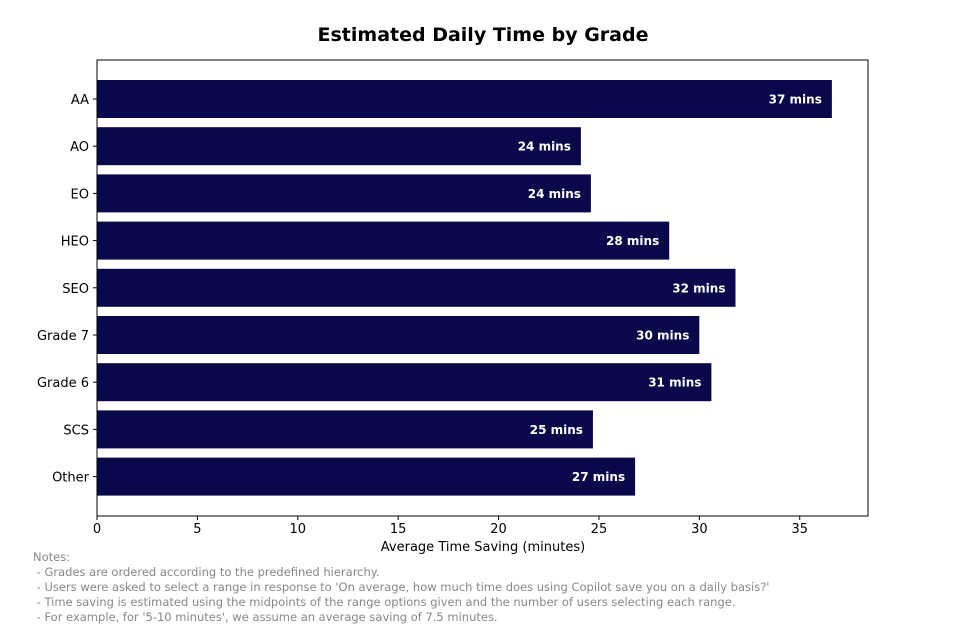  What do you see at coordinates (483, 35) in the screenshot?
I see `chart-title: Estimated Daily Time by Grade` at bounding box center [483, 35].